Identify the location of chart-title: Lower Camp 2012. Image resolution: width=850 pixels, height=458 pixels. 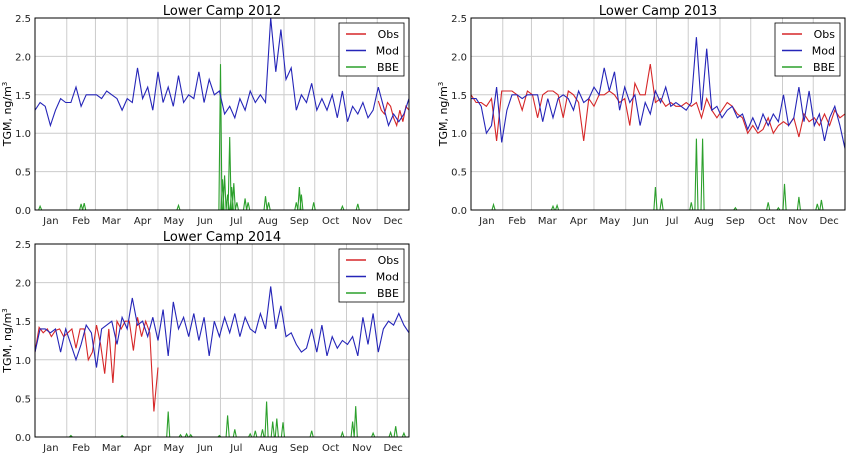
(222, 11).